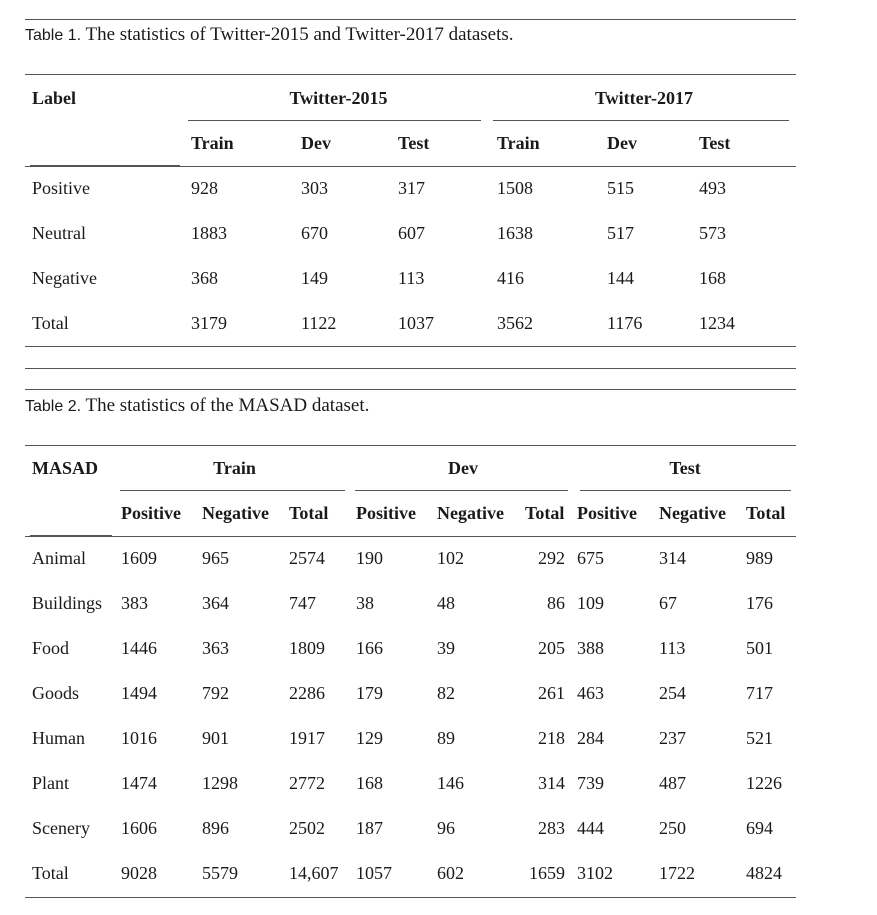 This screenshot has width=877, height=915. What do you see at coordinates (220, 783) in the screenshot?
I see `table2-cell: 1298` at bounding box center [220, 783].